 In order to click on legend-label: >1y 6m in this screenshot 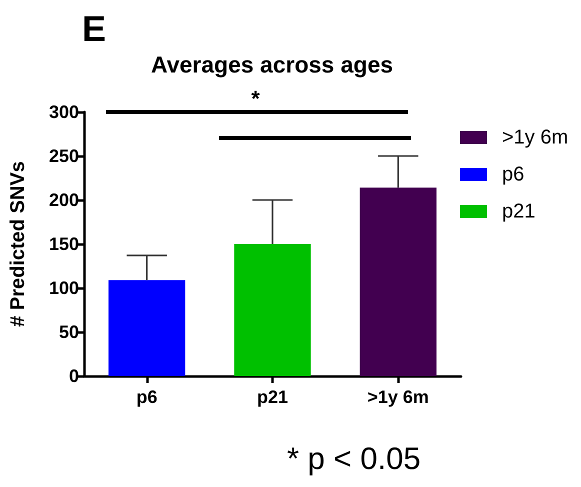, I will do `click(535, 137)`.